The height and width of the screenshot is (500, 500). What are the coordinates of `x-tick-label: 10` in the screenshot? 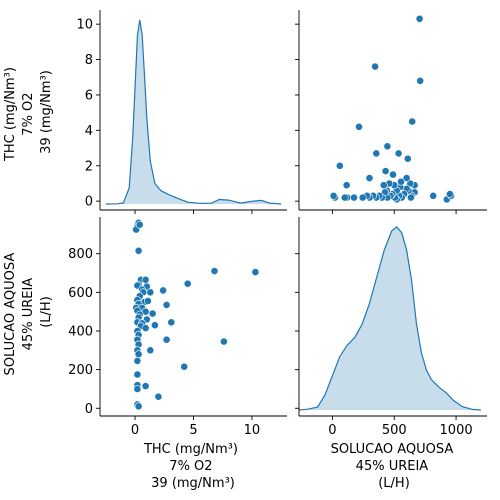 It's located at (252, 430).